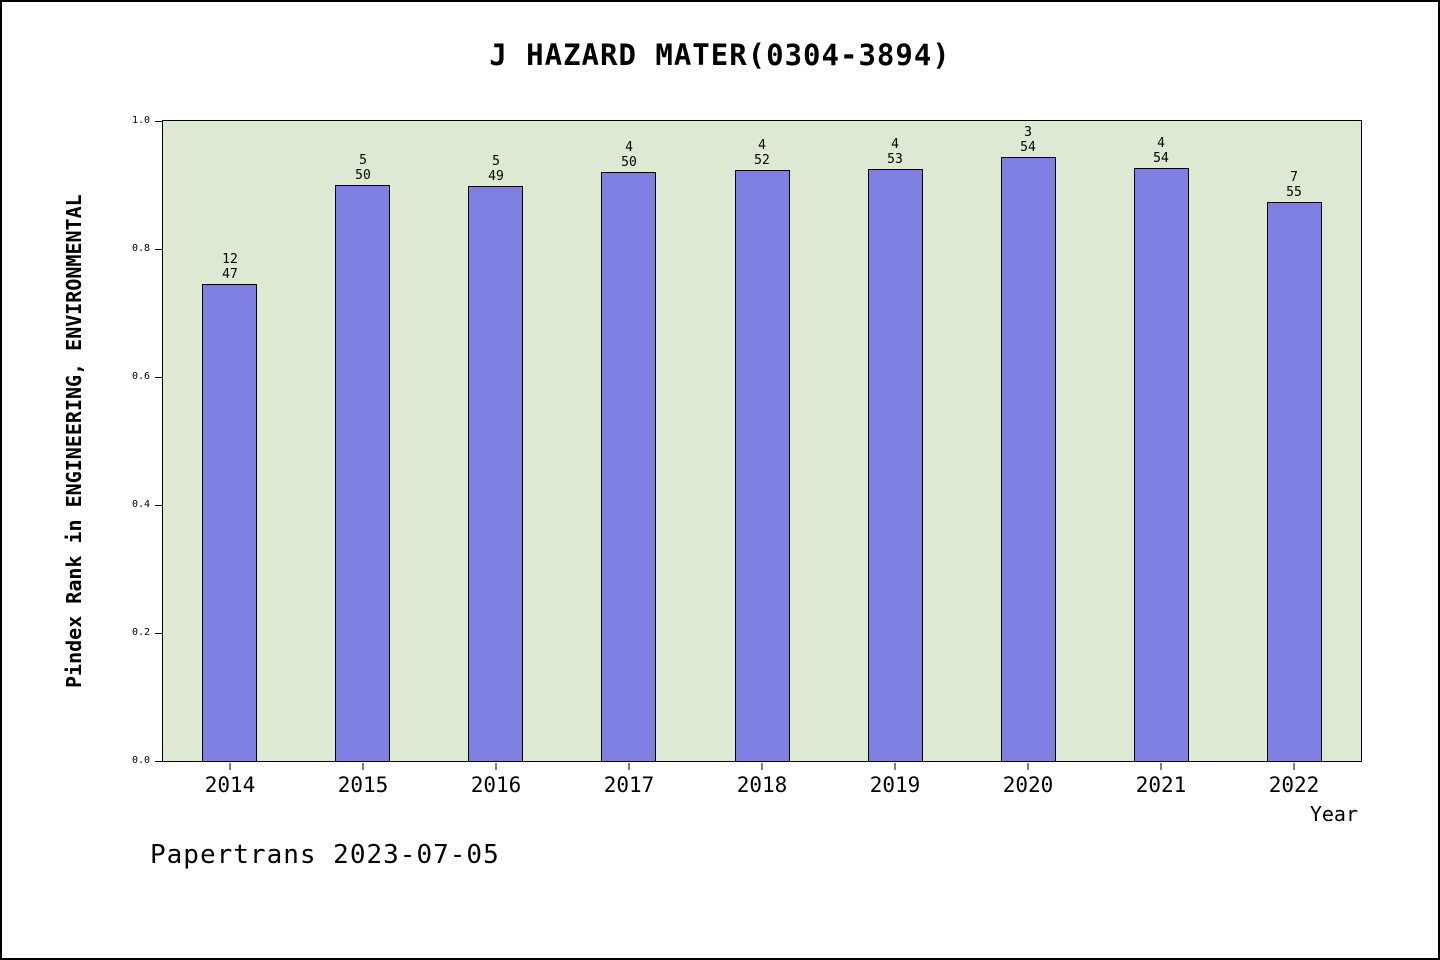 The image size is (1440, 960). I want to click on x-axis-ticks: 2014 2015 2016 2017 2018 2019 2020 2021 2022, so click(762, 785).